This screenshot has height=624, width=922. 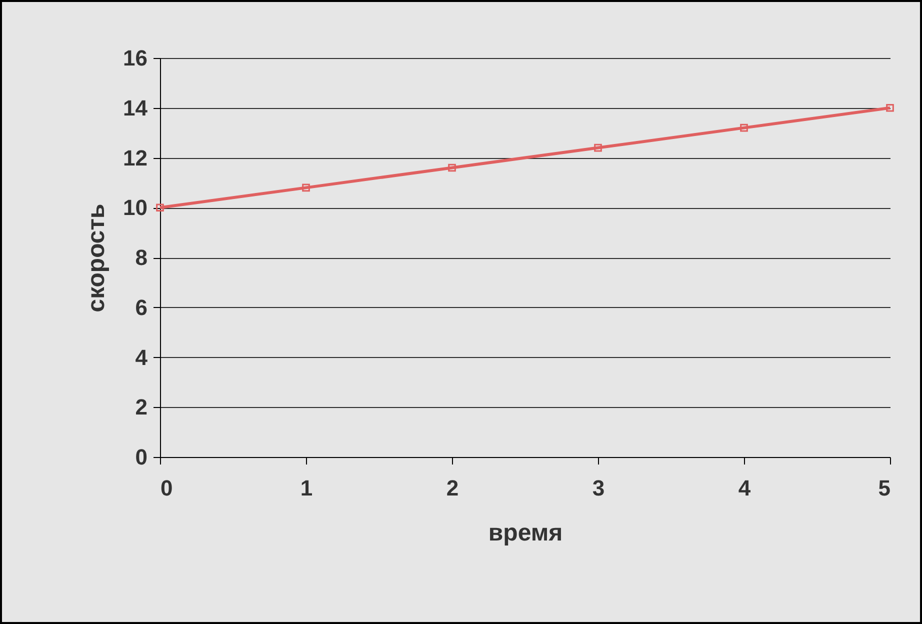 I want to click on y-tick-label: 12, so click(x=135, y=157).